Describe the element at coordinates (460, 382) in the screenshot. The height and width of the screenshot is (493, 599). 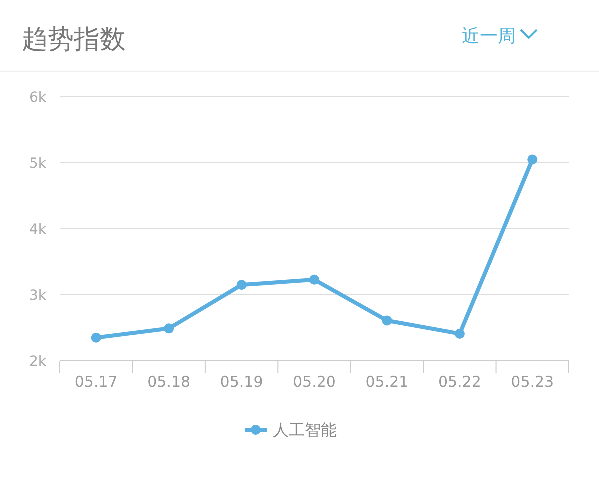
I see `x-tick-label: 05.22` at that location.